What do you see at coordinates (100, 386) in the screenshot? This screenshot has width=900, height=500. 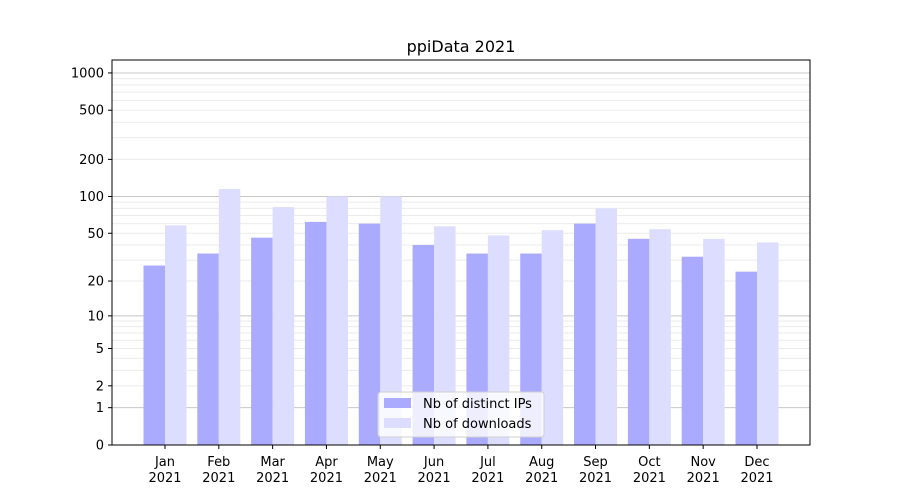 I see `y-tick-label: 2` at bounding box center [100, 386].